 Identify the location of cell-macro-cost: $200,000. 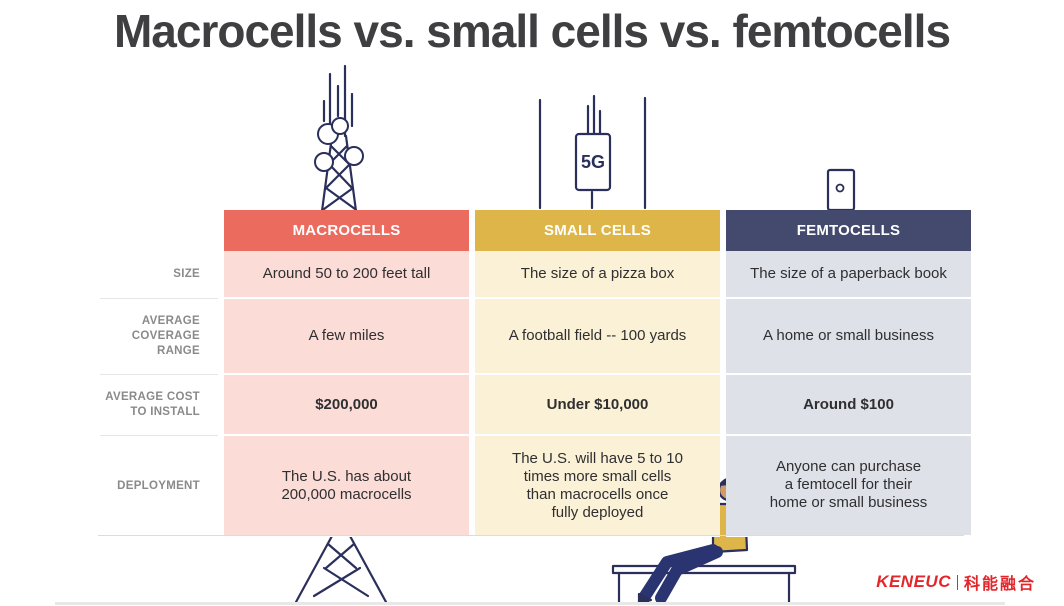
(346, 405).